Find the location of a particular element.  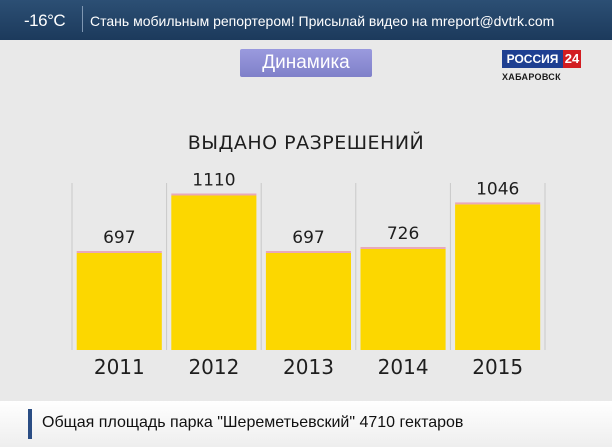

logo-mark: РОССИЯ 24 is located at coordinates (541, 59).